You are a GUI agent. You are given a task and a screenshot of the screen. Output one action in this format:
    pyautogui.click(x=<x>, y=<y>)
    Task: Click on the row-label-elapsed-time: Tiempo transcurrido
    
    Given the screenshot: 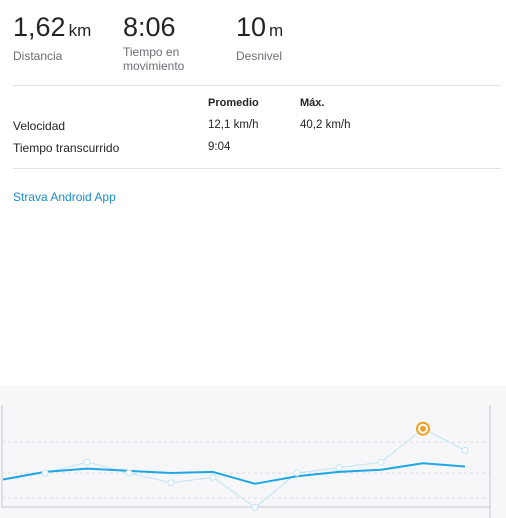 What is the action you would take?
    pyautogui.click(x=66, y=148)
    